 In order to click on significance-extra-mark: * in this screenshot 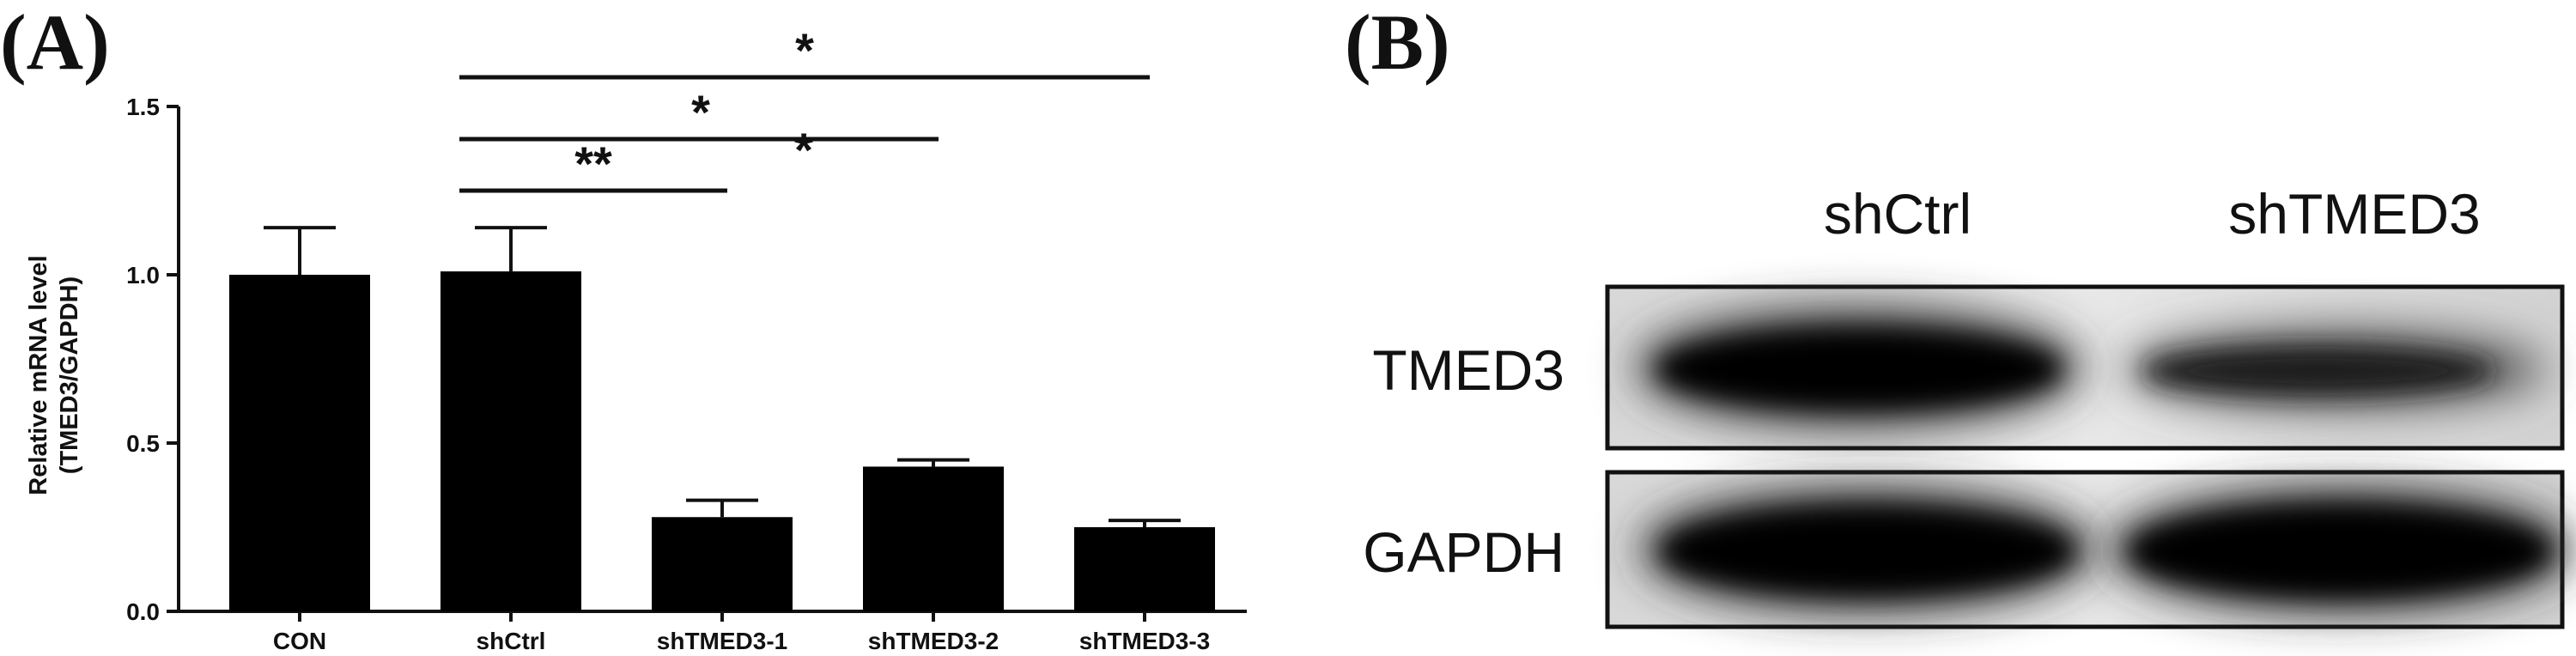, I will do `click(803, 150)`.